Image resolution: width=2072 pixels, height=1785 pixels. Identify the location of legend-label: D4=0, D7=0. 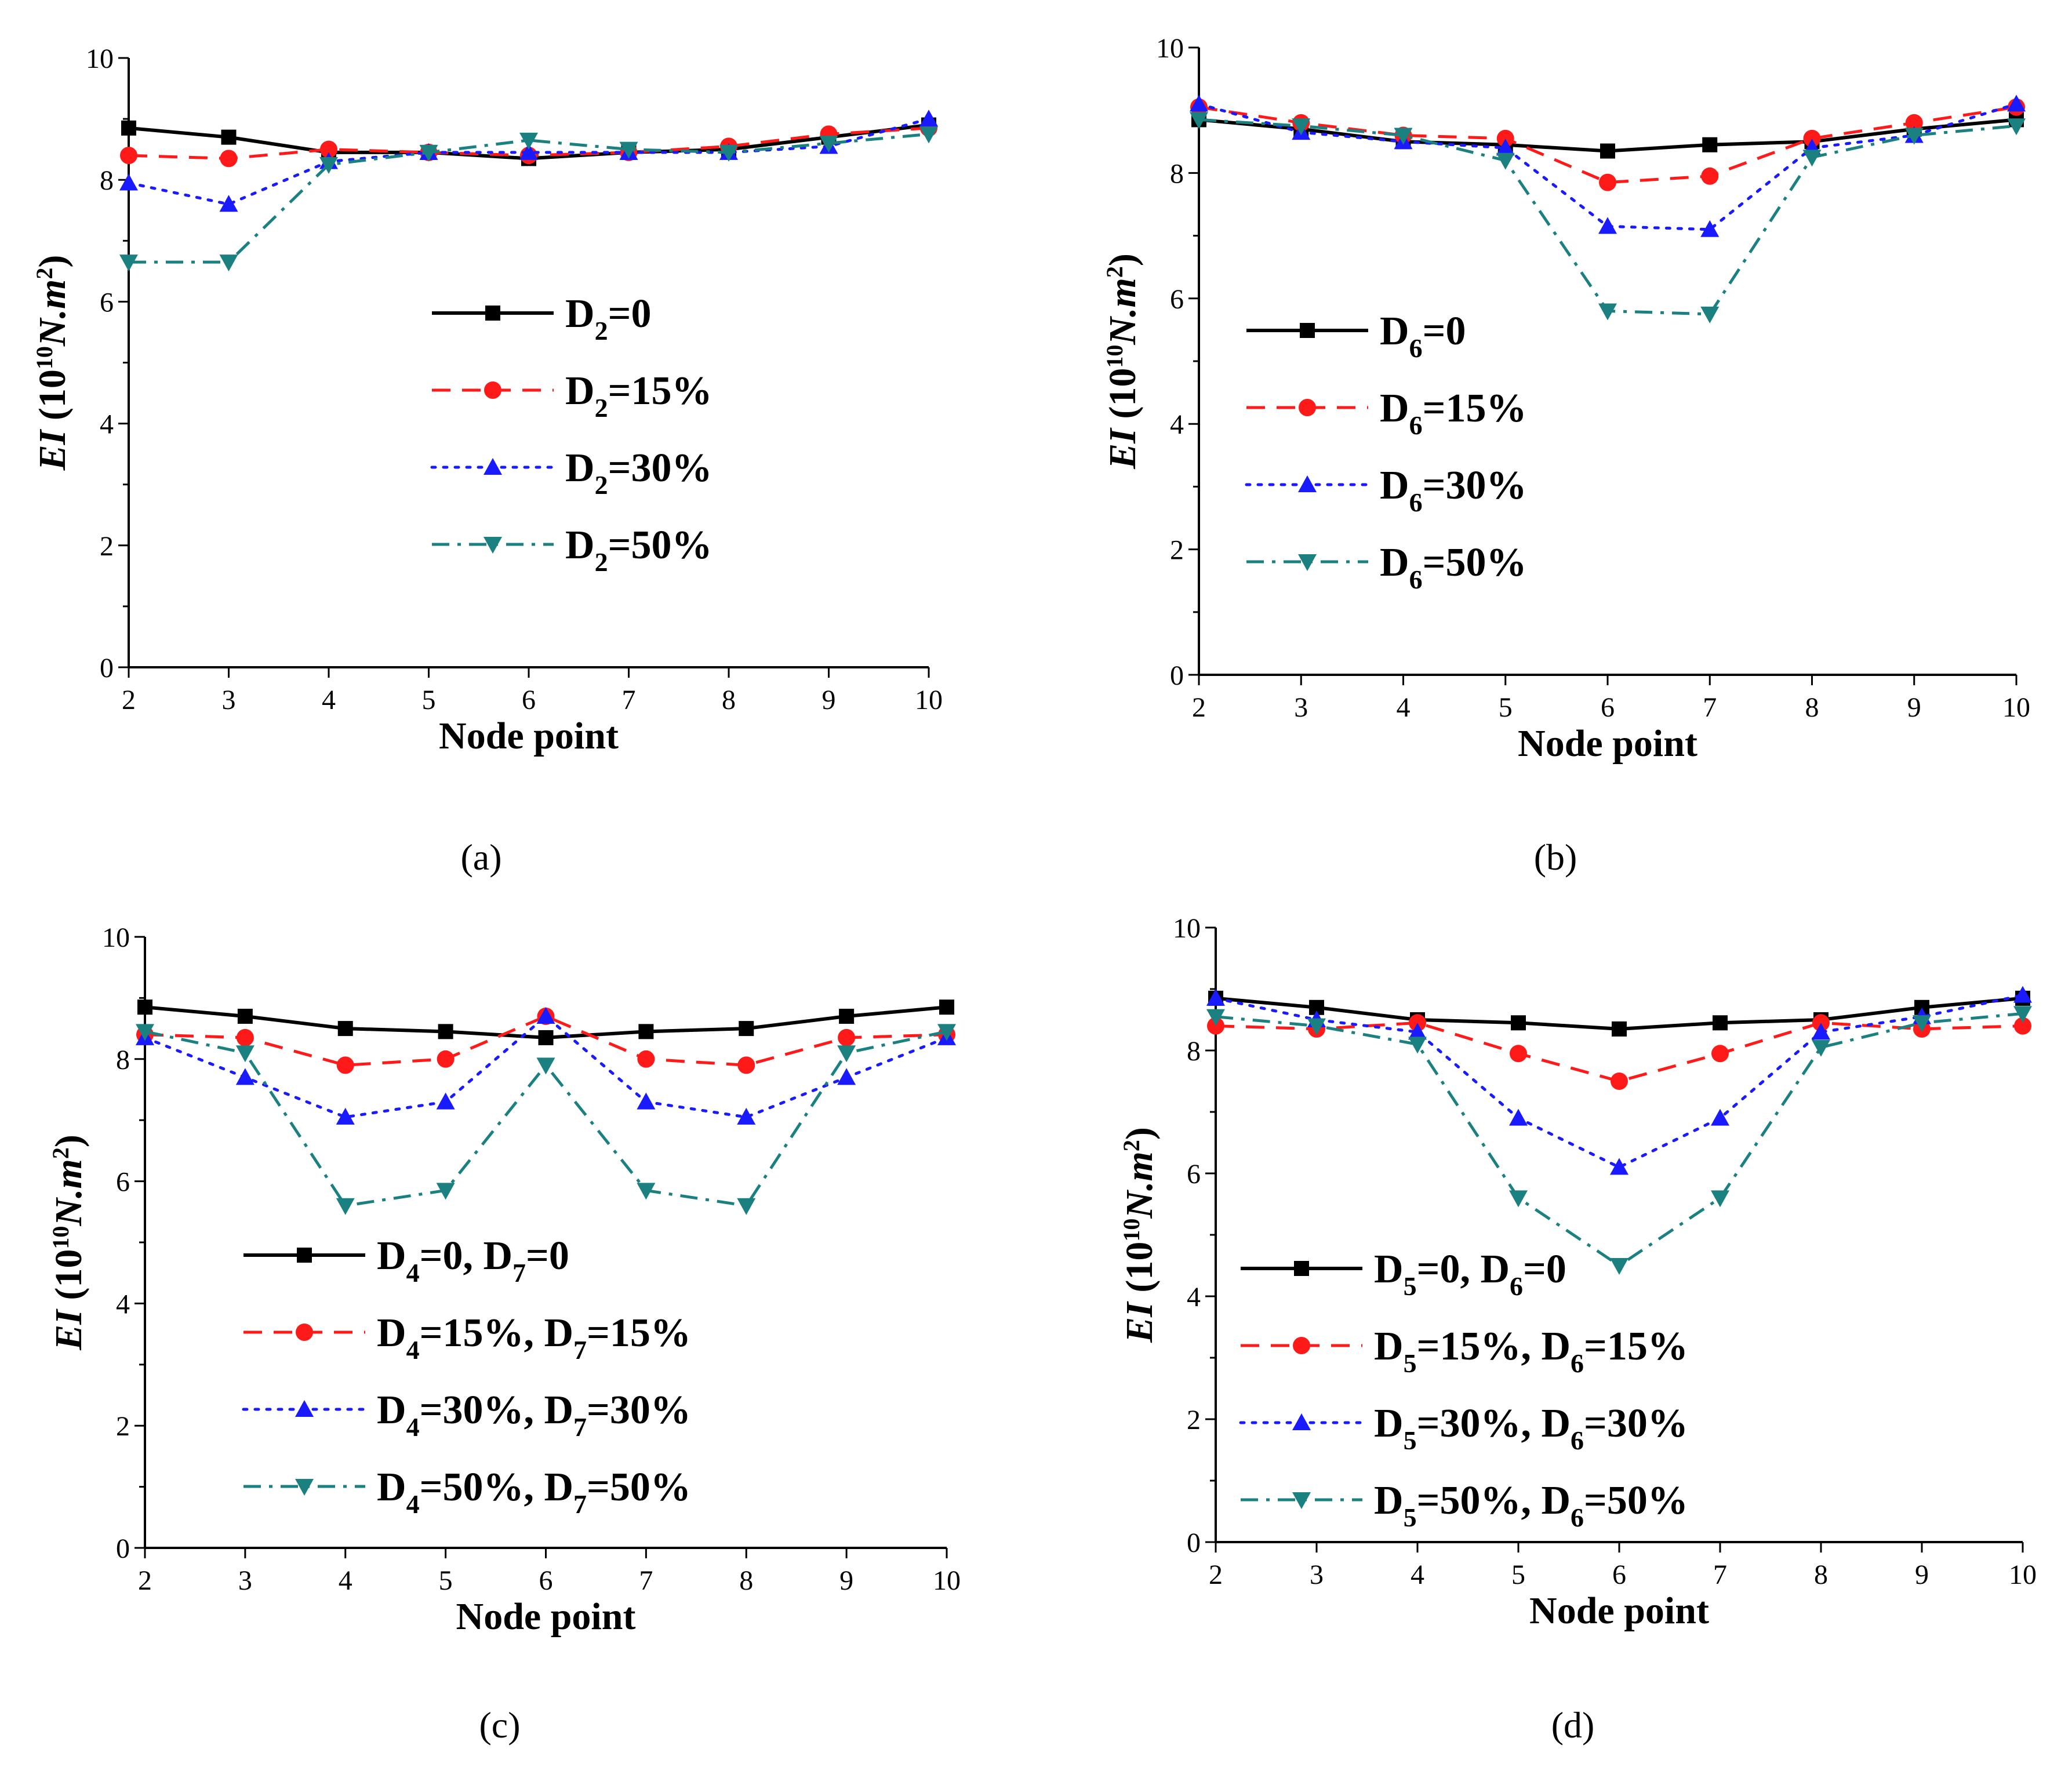
(473, 1261).